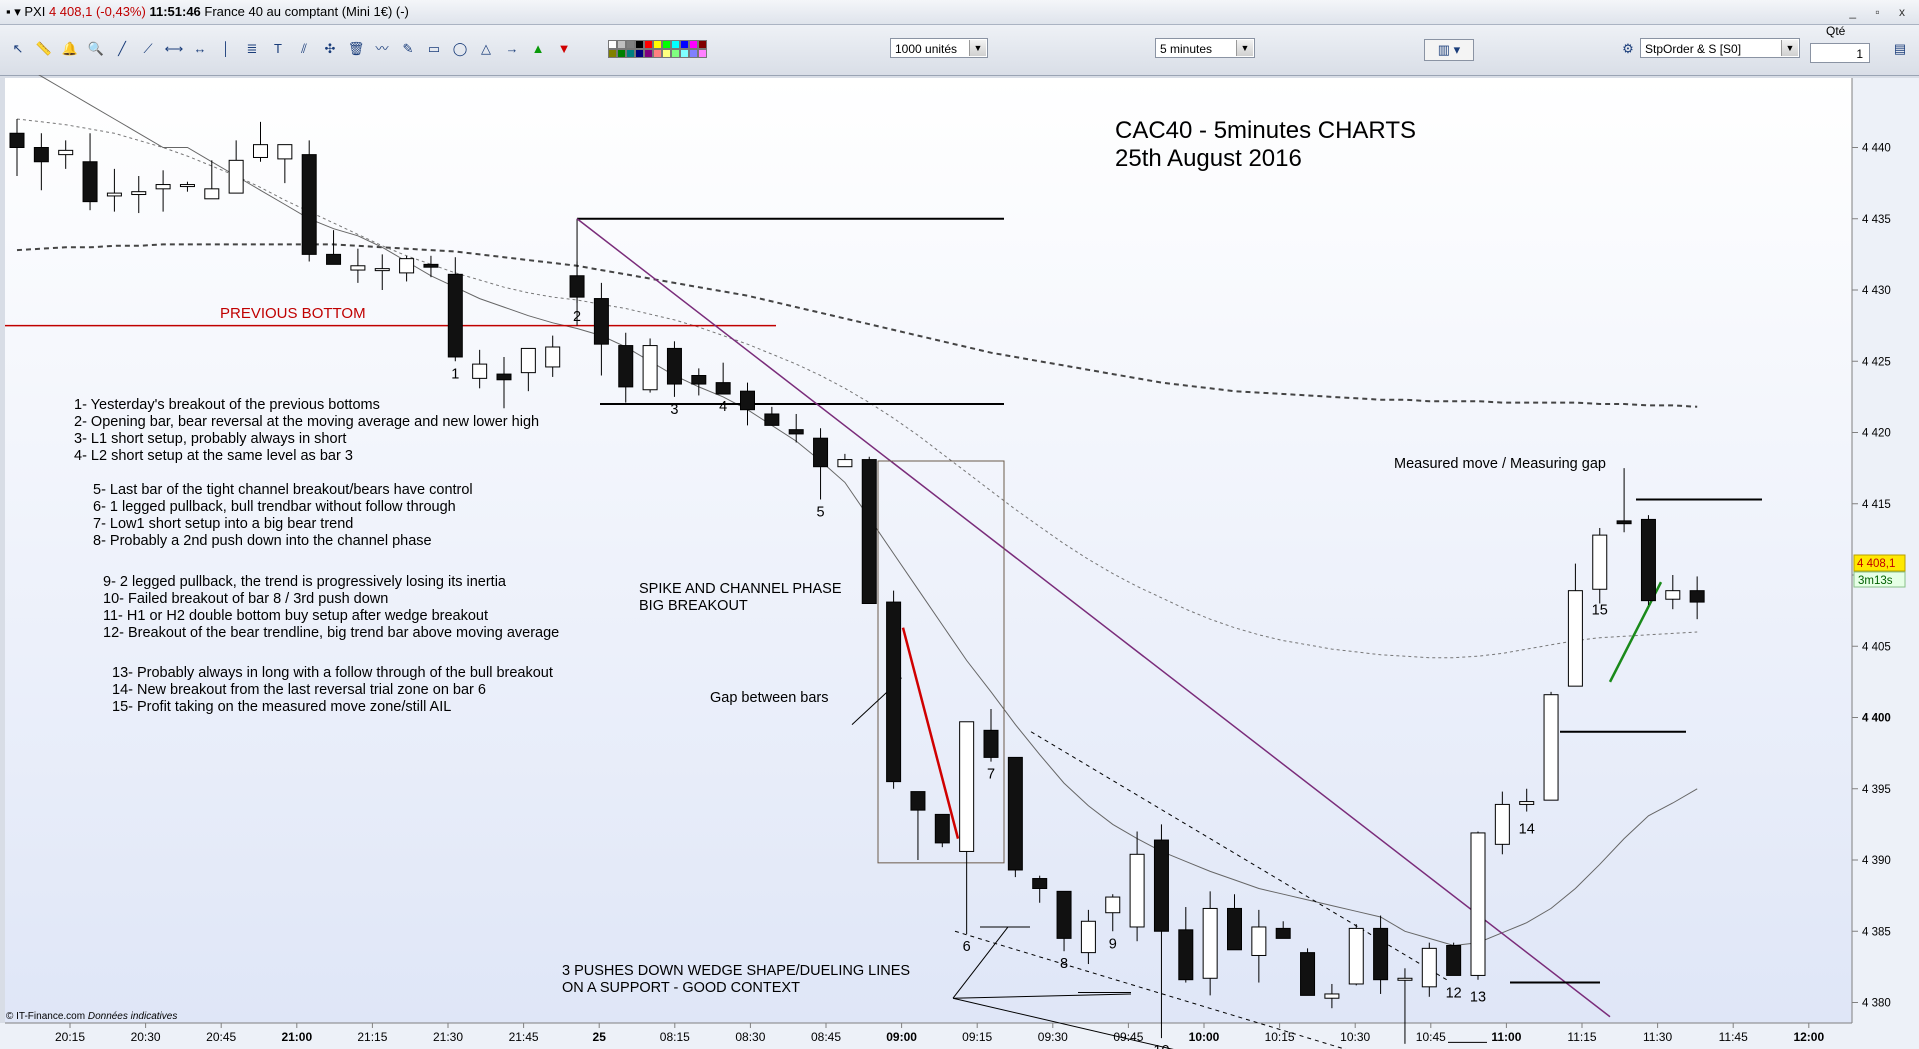 The width and height of the screenshot is (1919, 1049). I want to click on chart-type-icon: ▥ ▾, so click(1449, 50).